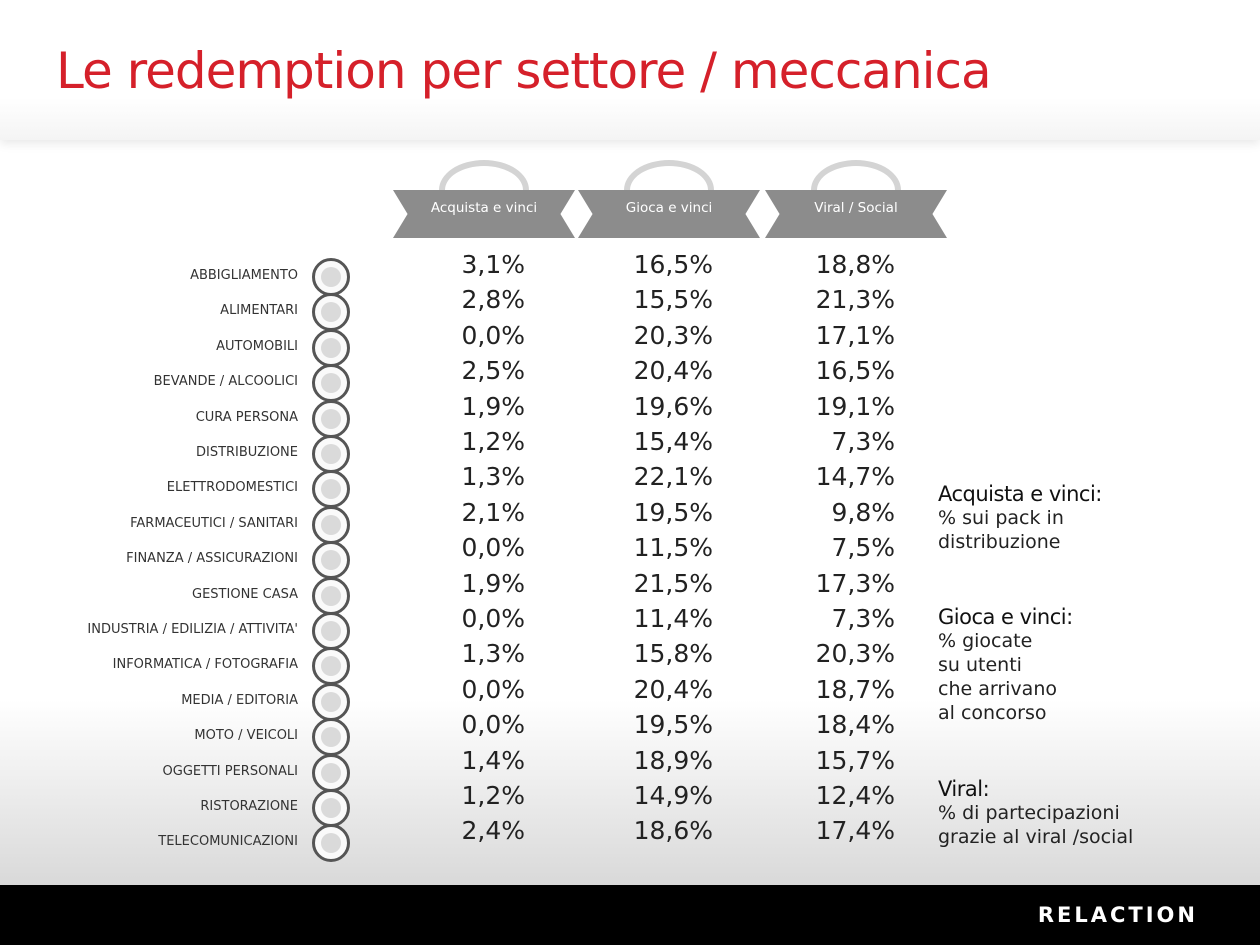  What do you see at coordinates (246, 736) in the screenshot?
I see `row-label: MOTO / VEICOLI` at bounding box center [246, 736].